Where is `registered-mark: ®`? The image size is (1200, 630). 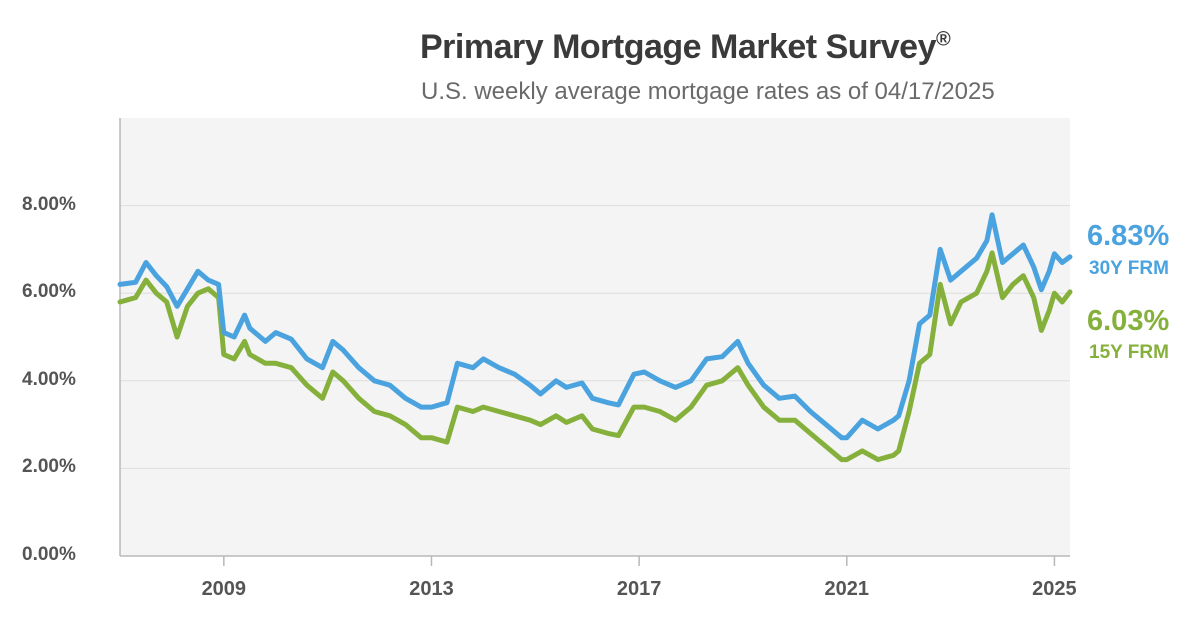
registered-mark: ® is located at coordinates (943, 39).